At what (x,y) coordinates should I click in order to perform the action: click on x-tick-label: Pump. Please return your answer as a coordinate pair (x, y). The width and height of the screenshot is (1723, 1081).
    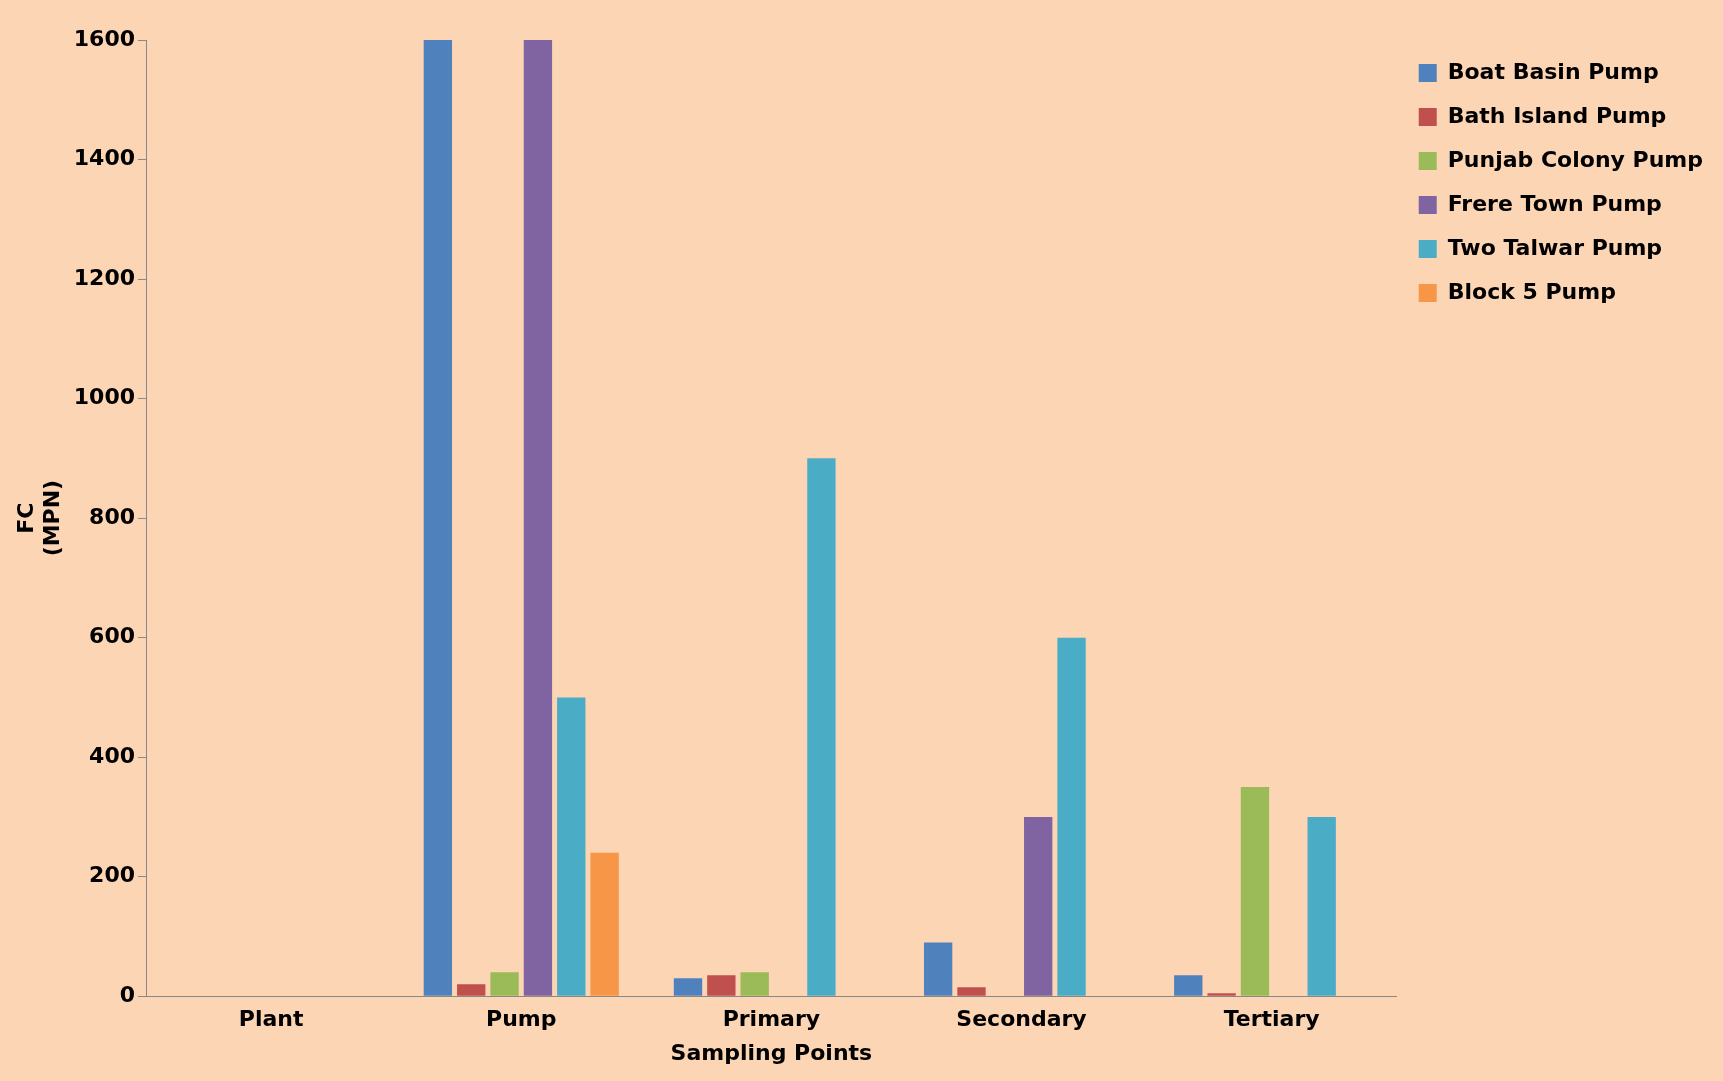
    Looking at the image, I should click on (521, 1019).